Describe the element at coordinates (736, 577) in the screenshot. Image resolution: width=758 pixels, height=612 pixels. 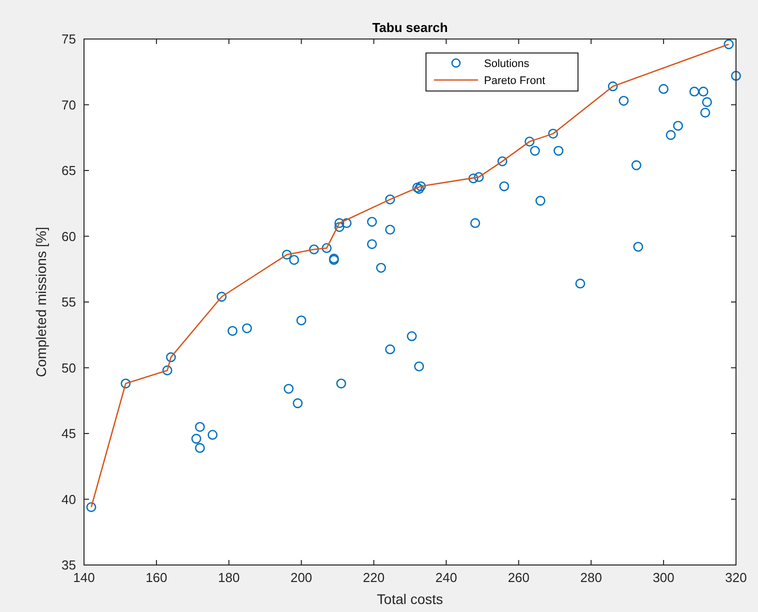
I see `x-tick-label: 320` at that location.